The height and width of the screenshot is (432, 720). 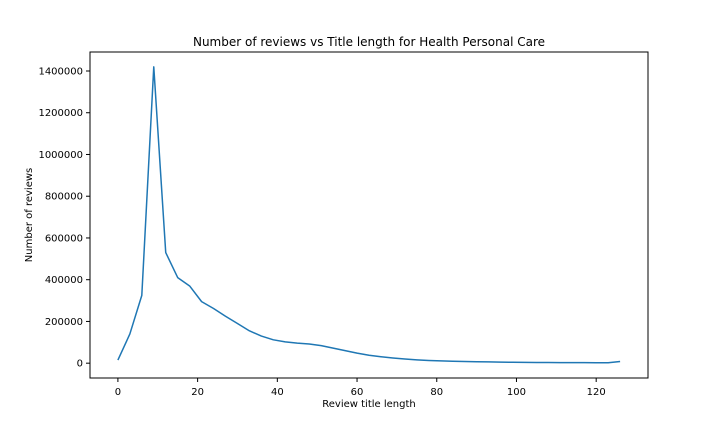 I want to click on x-tick-label: 0, so click(x=118, y=392).